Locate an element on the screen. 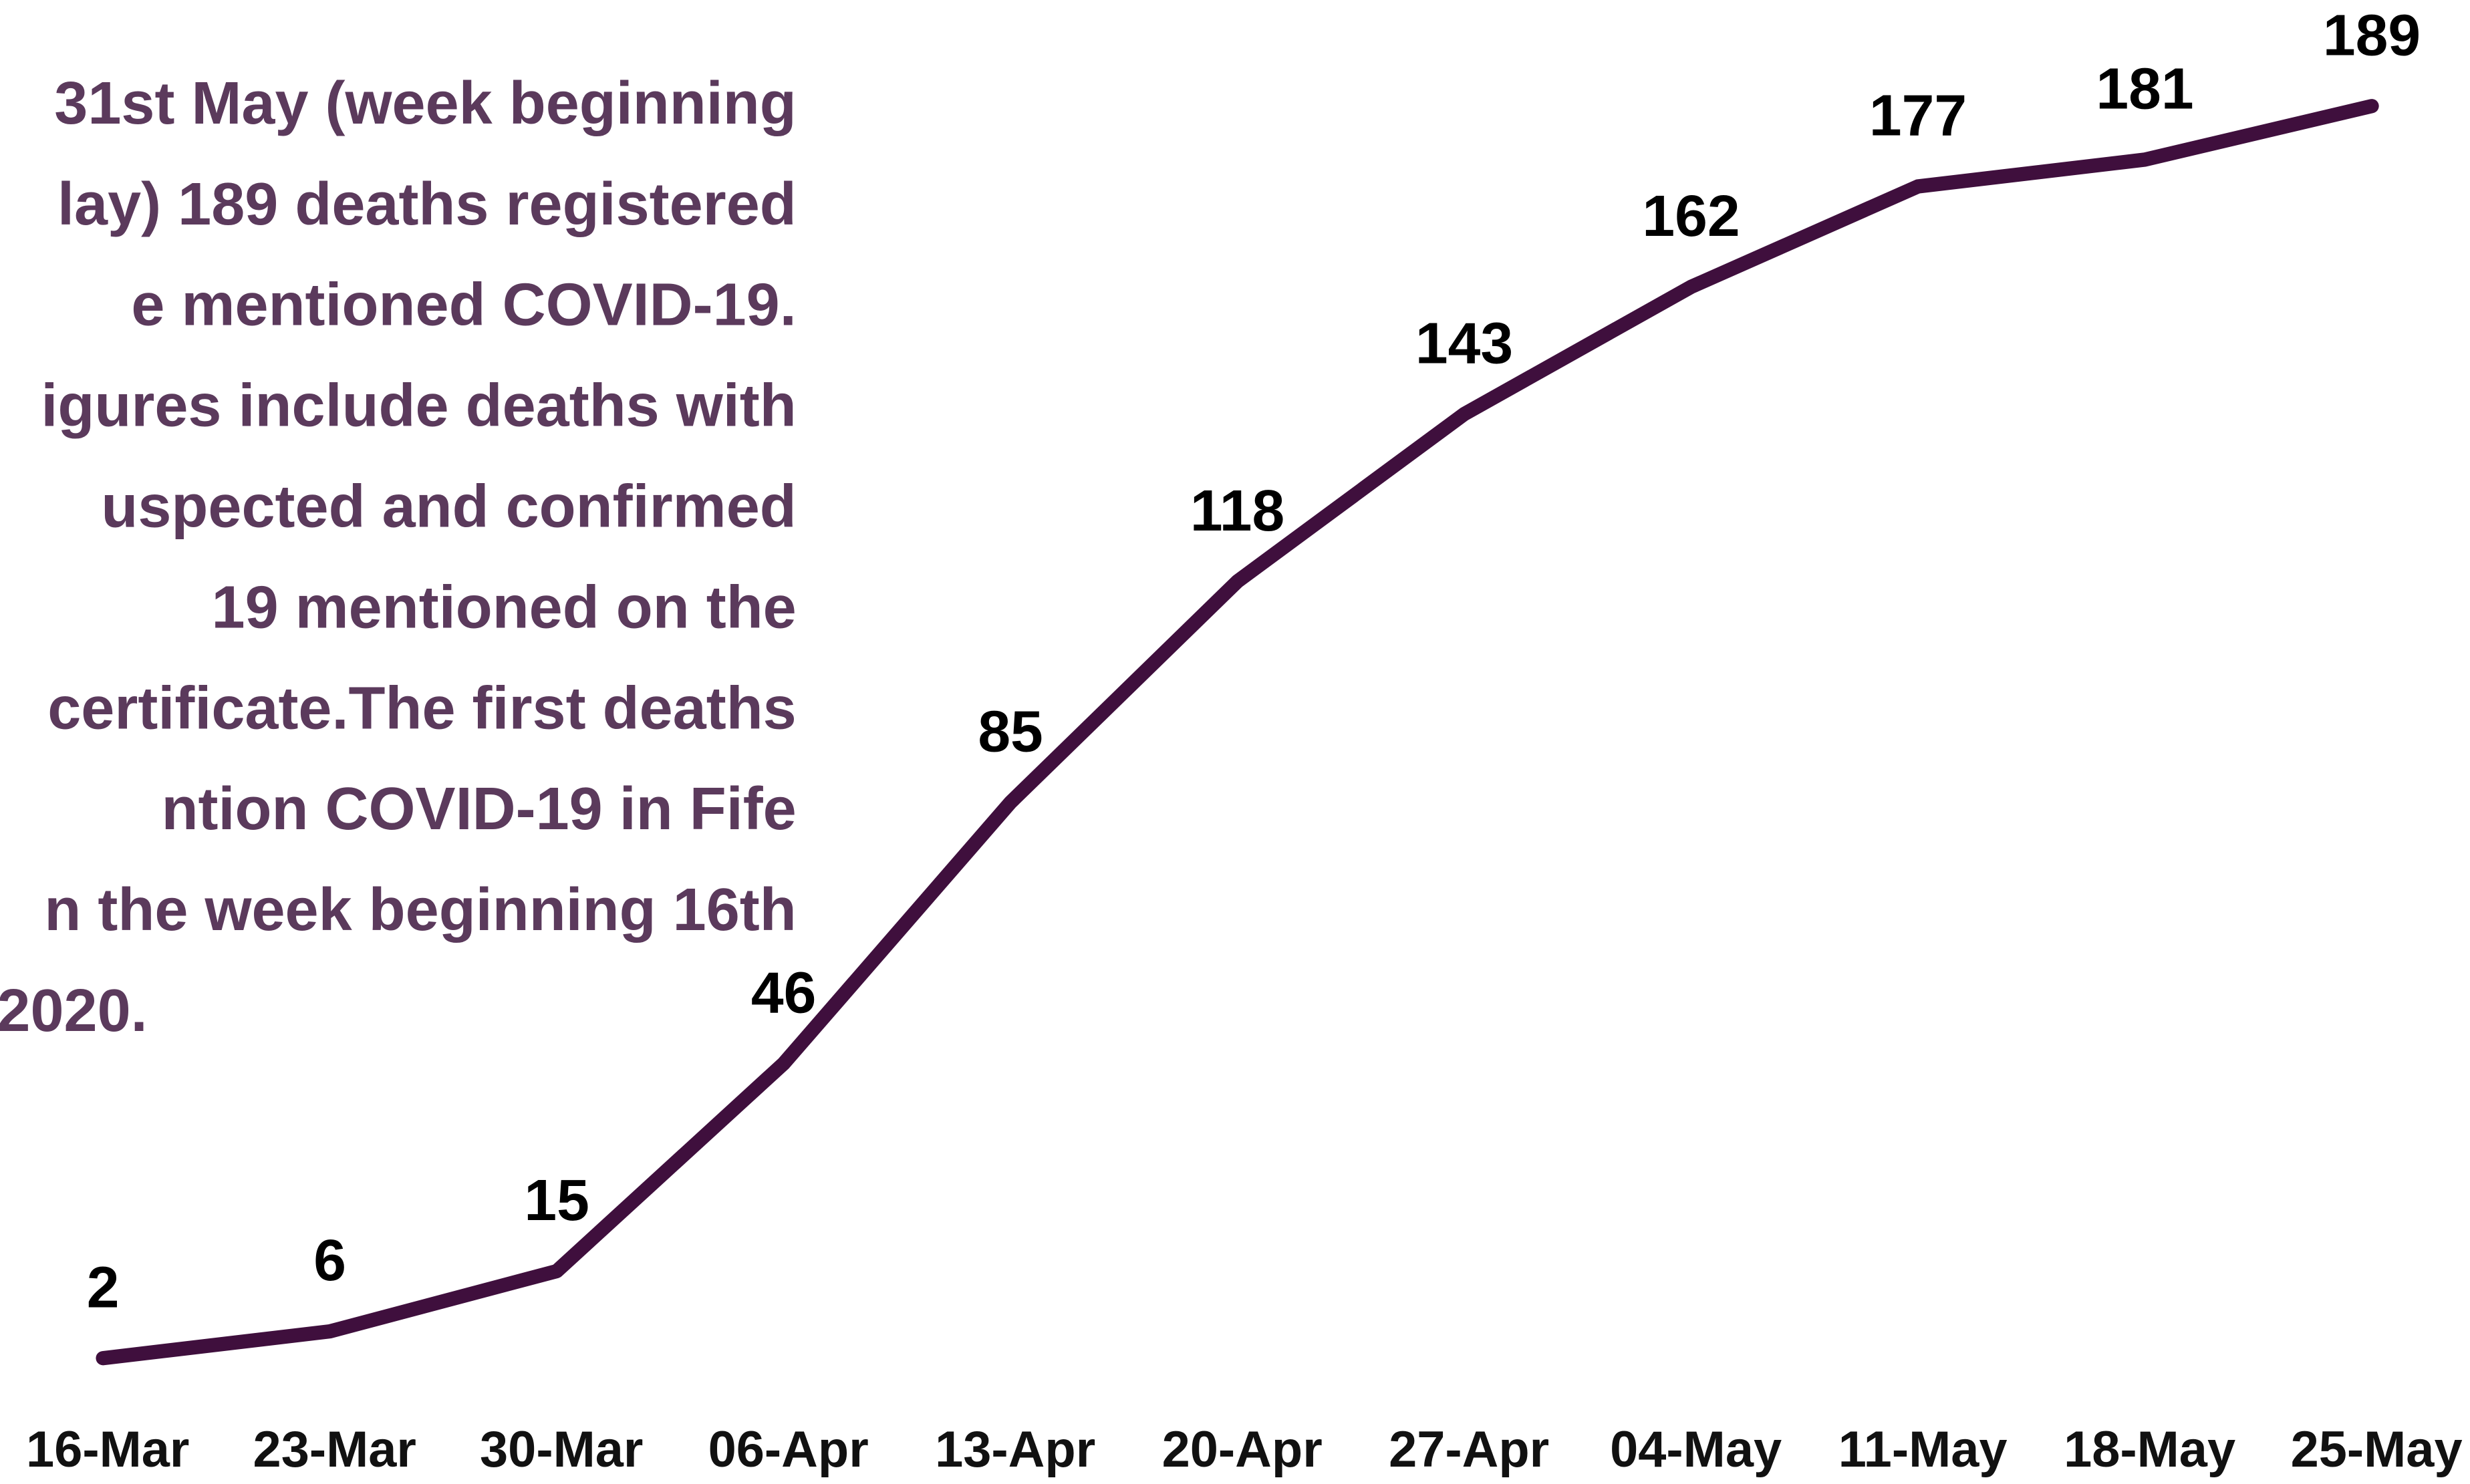 This screenshot has height=1484, width=2470. annotation-line: 2020. is located at coordinates (74, 1011).